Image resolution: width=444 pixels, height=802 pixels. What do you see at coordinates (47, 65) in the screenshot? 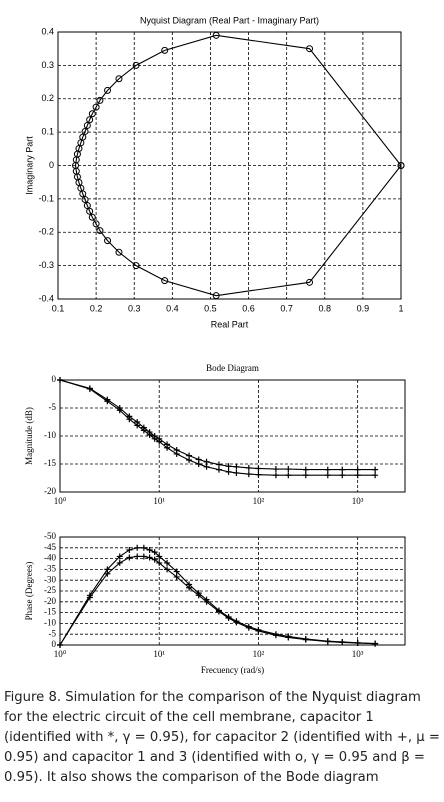
I see `y-tick-label: 0.3` at bounding box center [47, 65].